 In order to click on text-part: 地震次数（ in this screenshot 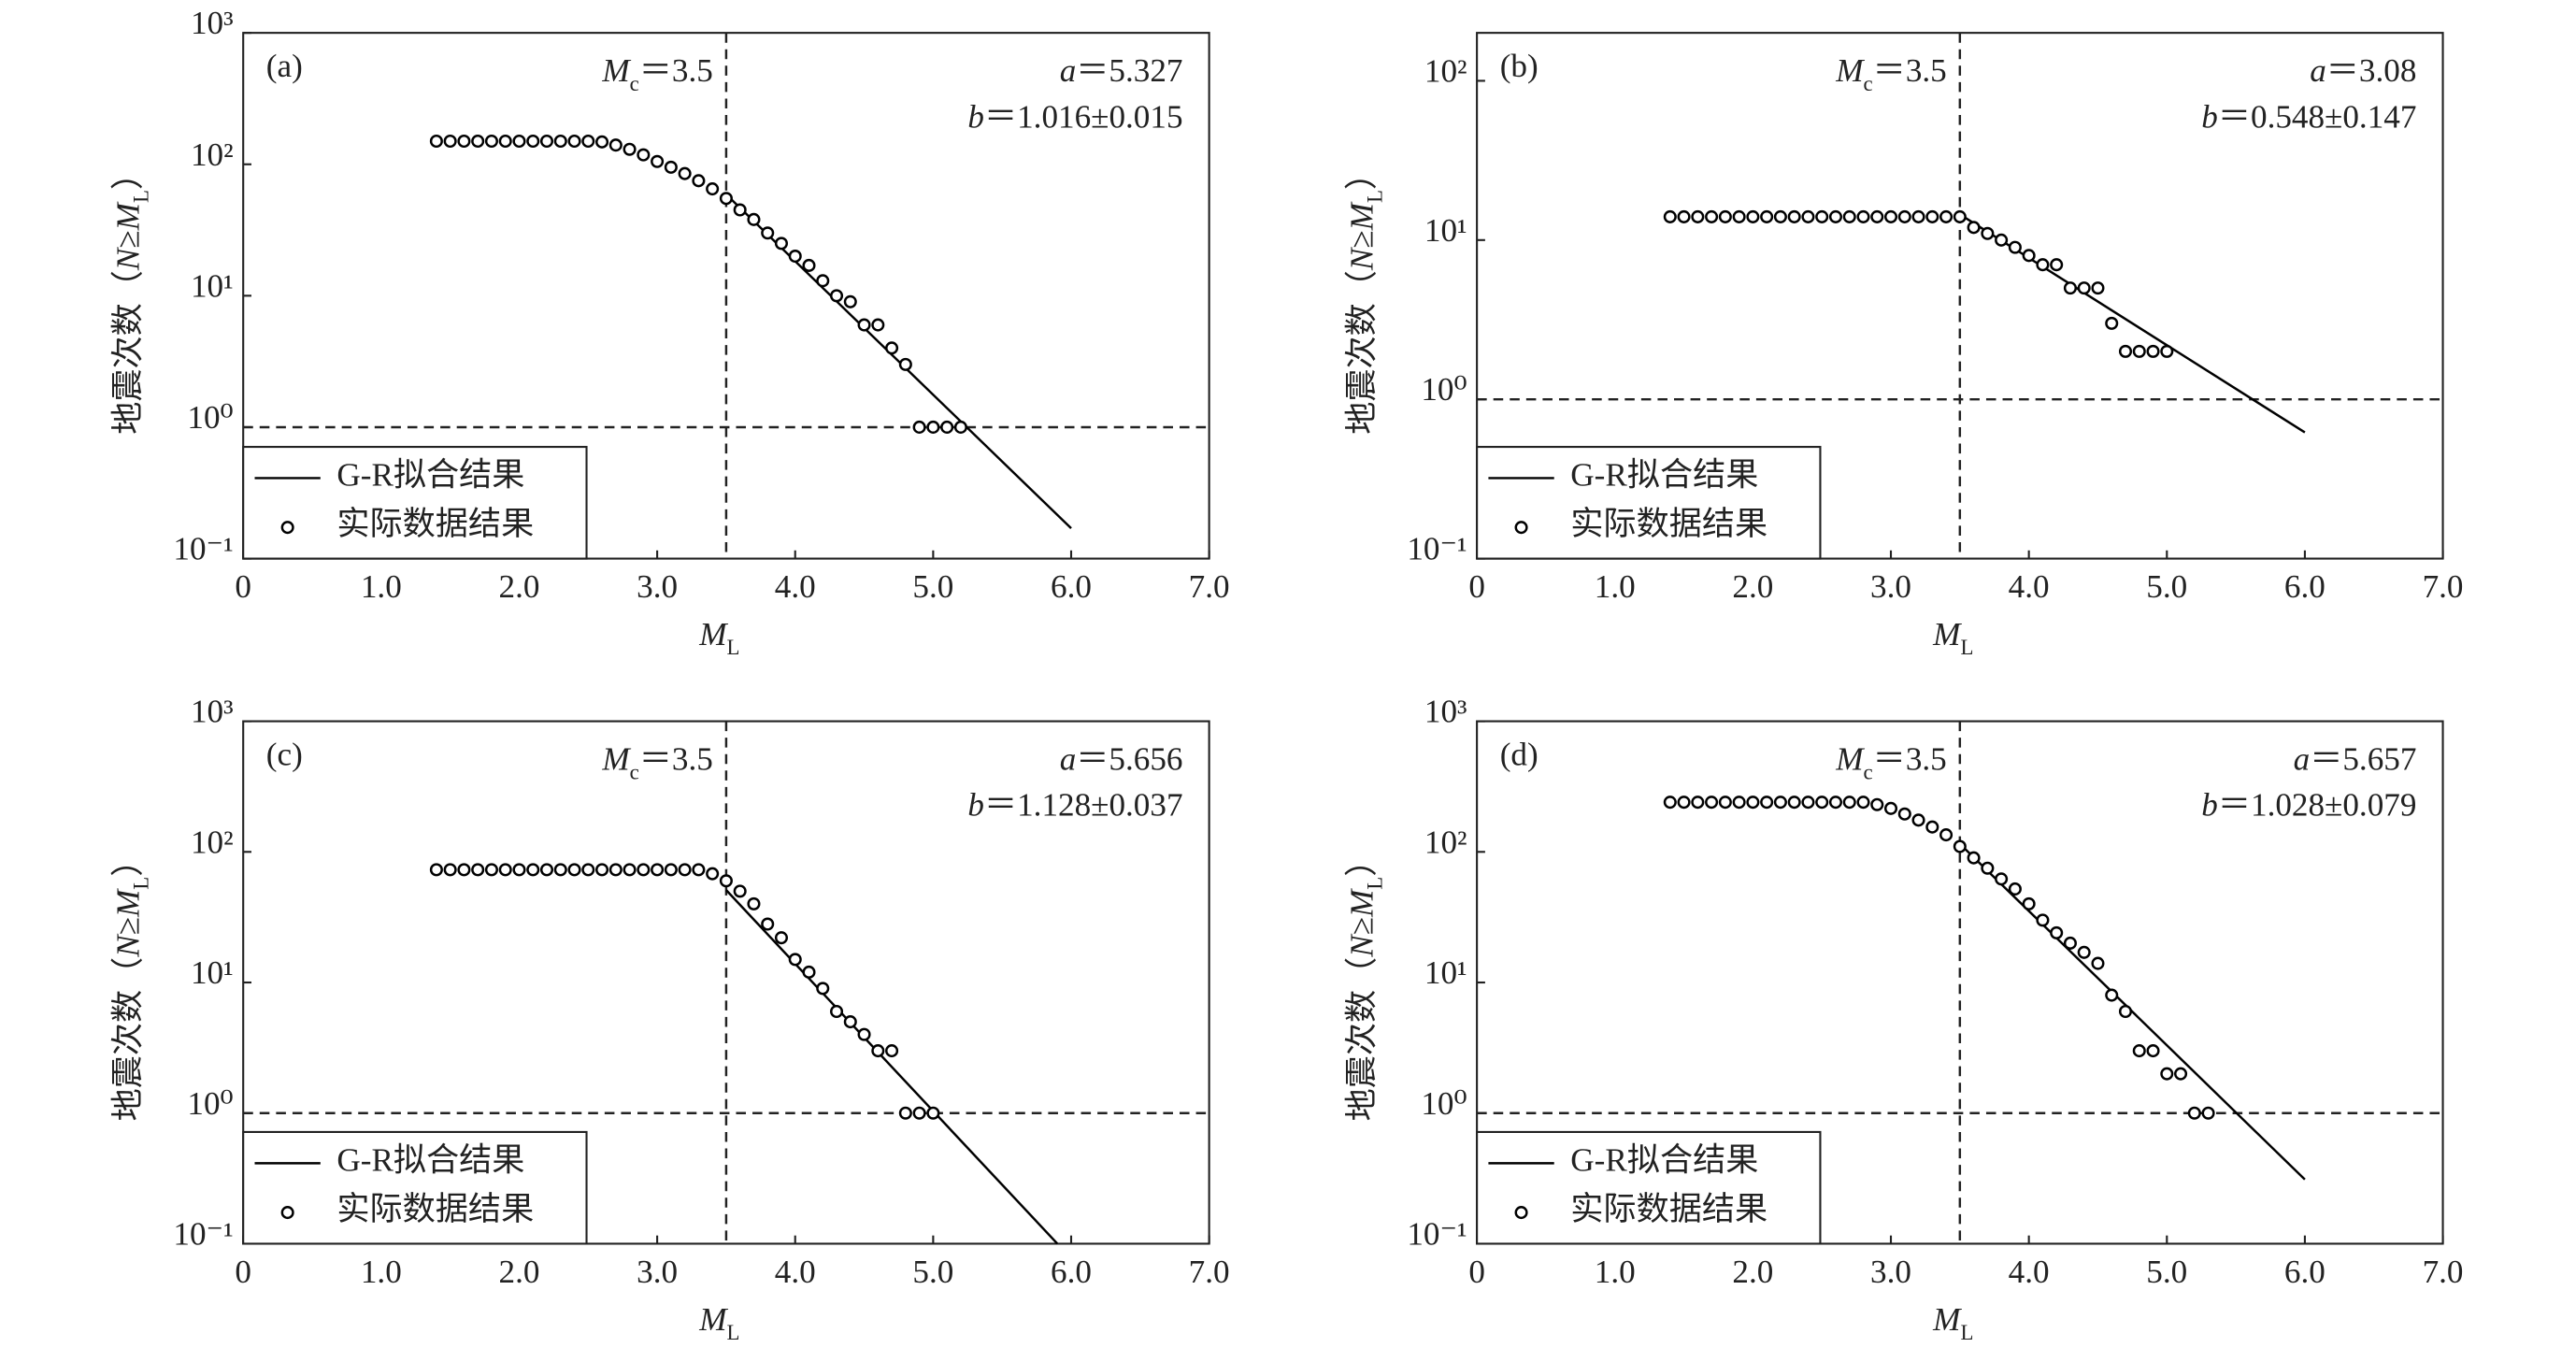, I will do `click(1362, 352)`.